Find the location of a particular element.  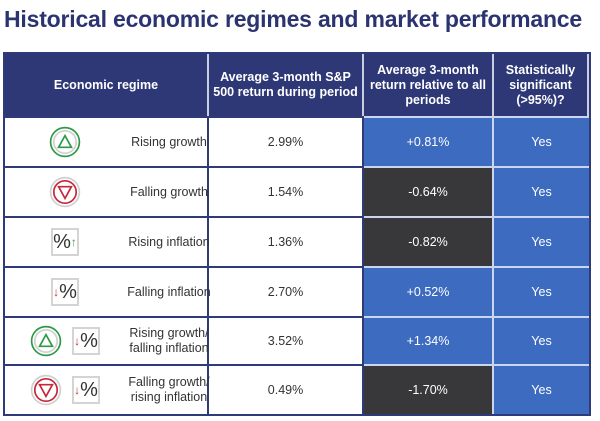

return-cell: 2.99% is located at coordinates (286, 141).